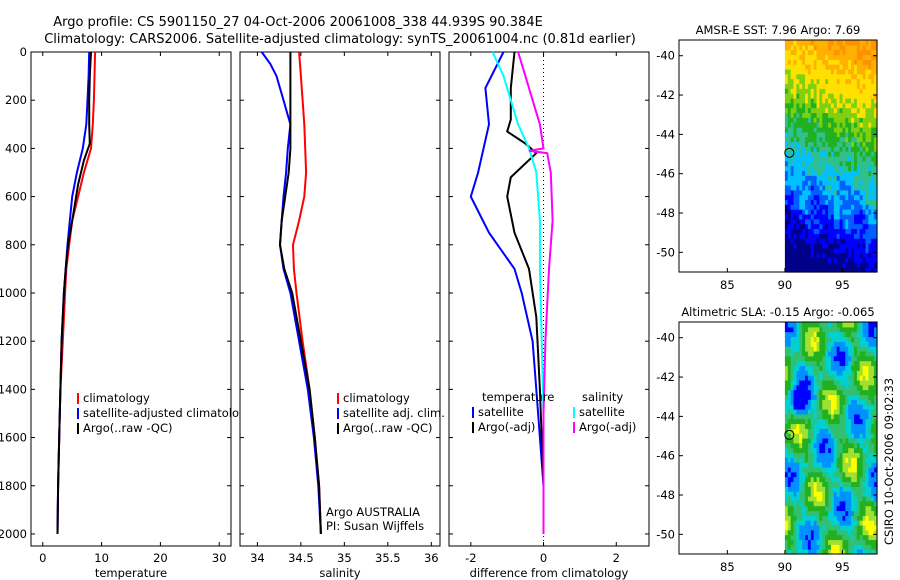 The width and height of the screenshot is (900, 580). Describe the element at coordinates (13, 293) in the screenshot. I see `y-tick-label: 1000` at that location.